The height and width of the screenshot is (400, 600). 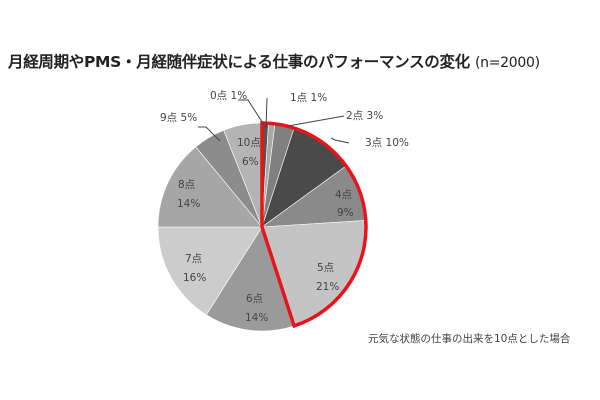 What do you see at coordinates (250, 162) in the screenshot?
I see `label-10-pct: 6%` at bounding box center [250, 162].